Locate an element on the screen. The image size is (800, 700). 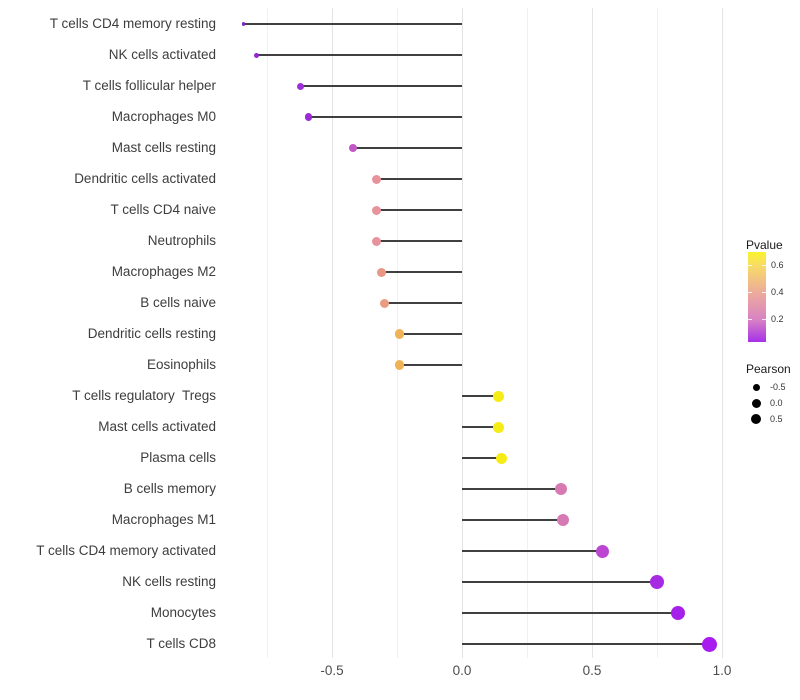
pvalue-tick-label: 0.4 is located at coordinates (777, 292).